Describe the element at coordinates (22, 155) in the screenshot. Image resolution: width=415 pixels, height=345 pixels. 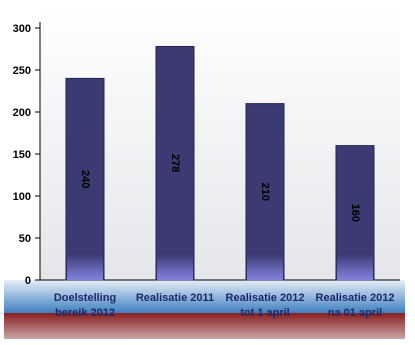
I see `y-tick-label: 150` at that location.